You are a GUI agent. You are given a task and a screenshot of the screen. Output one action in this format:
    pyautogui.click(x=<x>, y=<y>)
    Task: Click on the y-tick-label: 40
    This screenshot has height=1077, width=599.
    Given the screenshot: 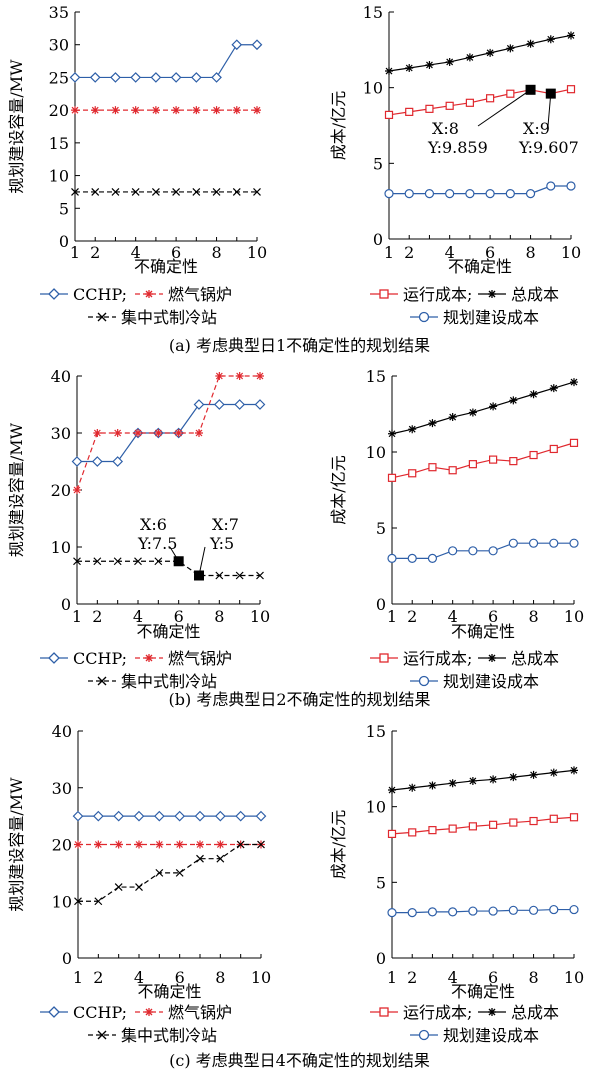 What is the action you would take?
    pyautogui.click(x=61, y=376)
    